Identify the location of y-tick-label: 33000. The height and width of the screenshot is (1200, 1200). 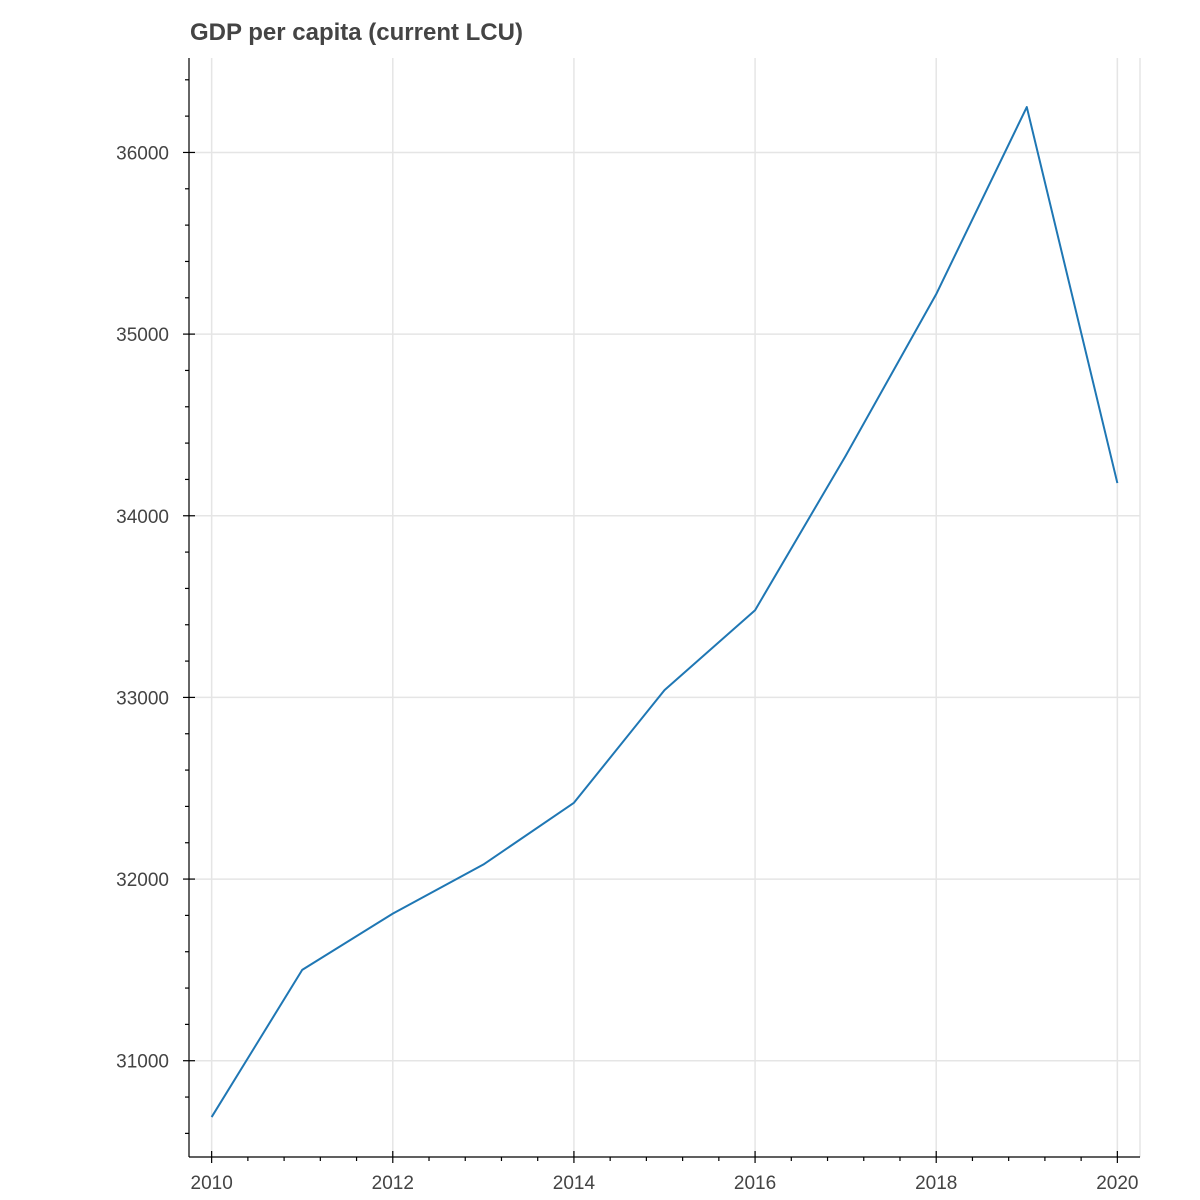
(142, 698).